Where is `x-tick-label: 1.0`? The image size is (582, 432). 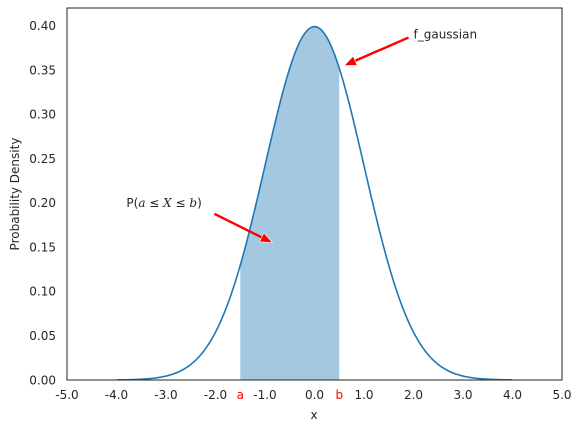
x-tick-label: 1.0 is located at coordinates (363, 395).